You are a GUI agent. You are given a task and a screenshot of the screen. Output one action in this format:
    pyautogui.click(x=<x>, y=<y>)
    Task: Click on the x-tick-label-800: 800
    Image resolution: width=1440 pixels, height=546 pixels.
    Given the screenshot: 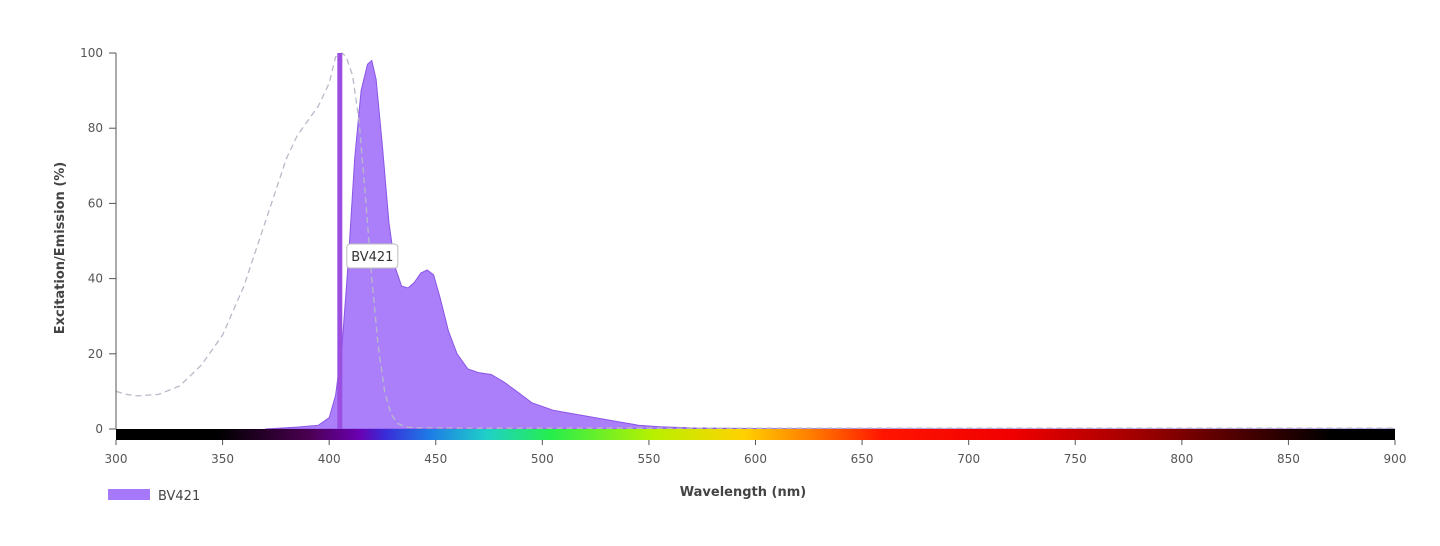 What is the action you would take?
    pyautogui.click(x=1181, y=459)
    